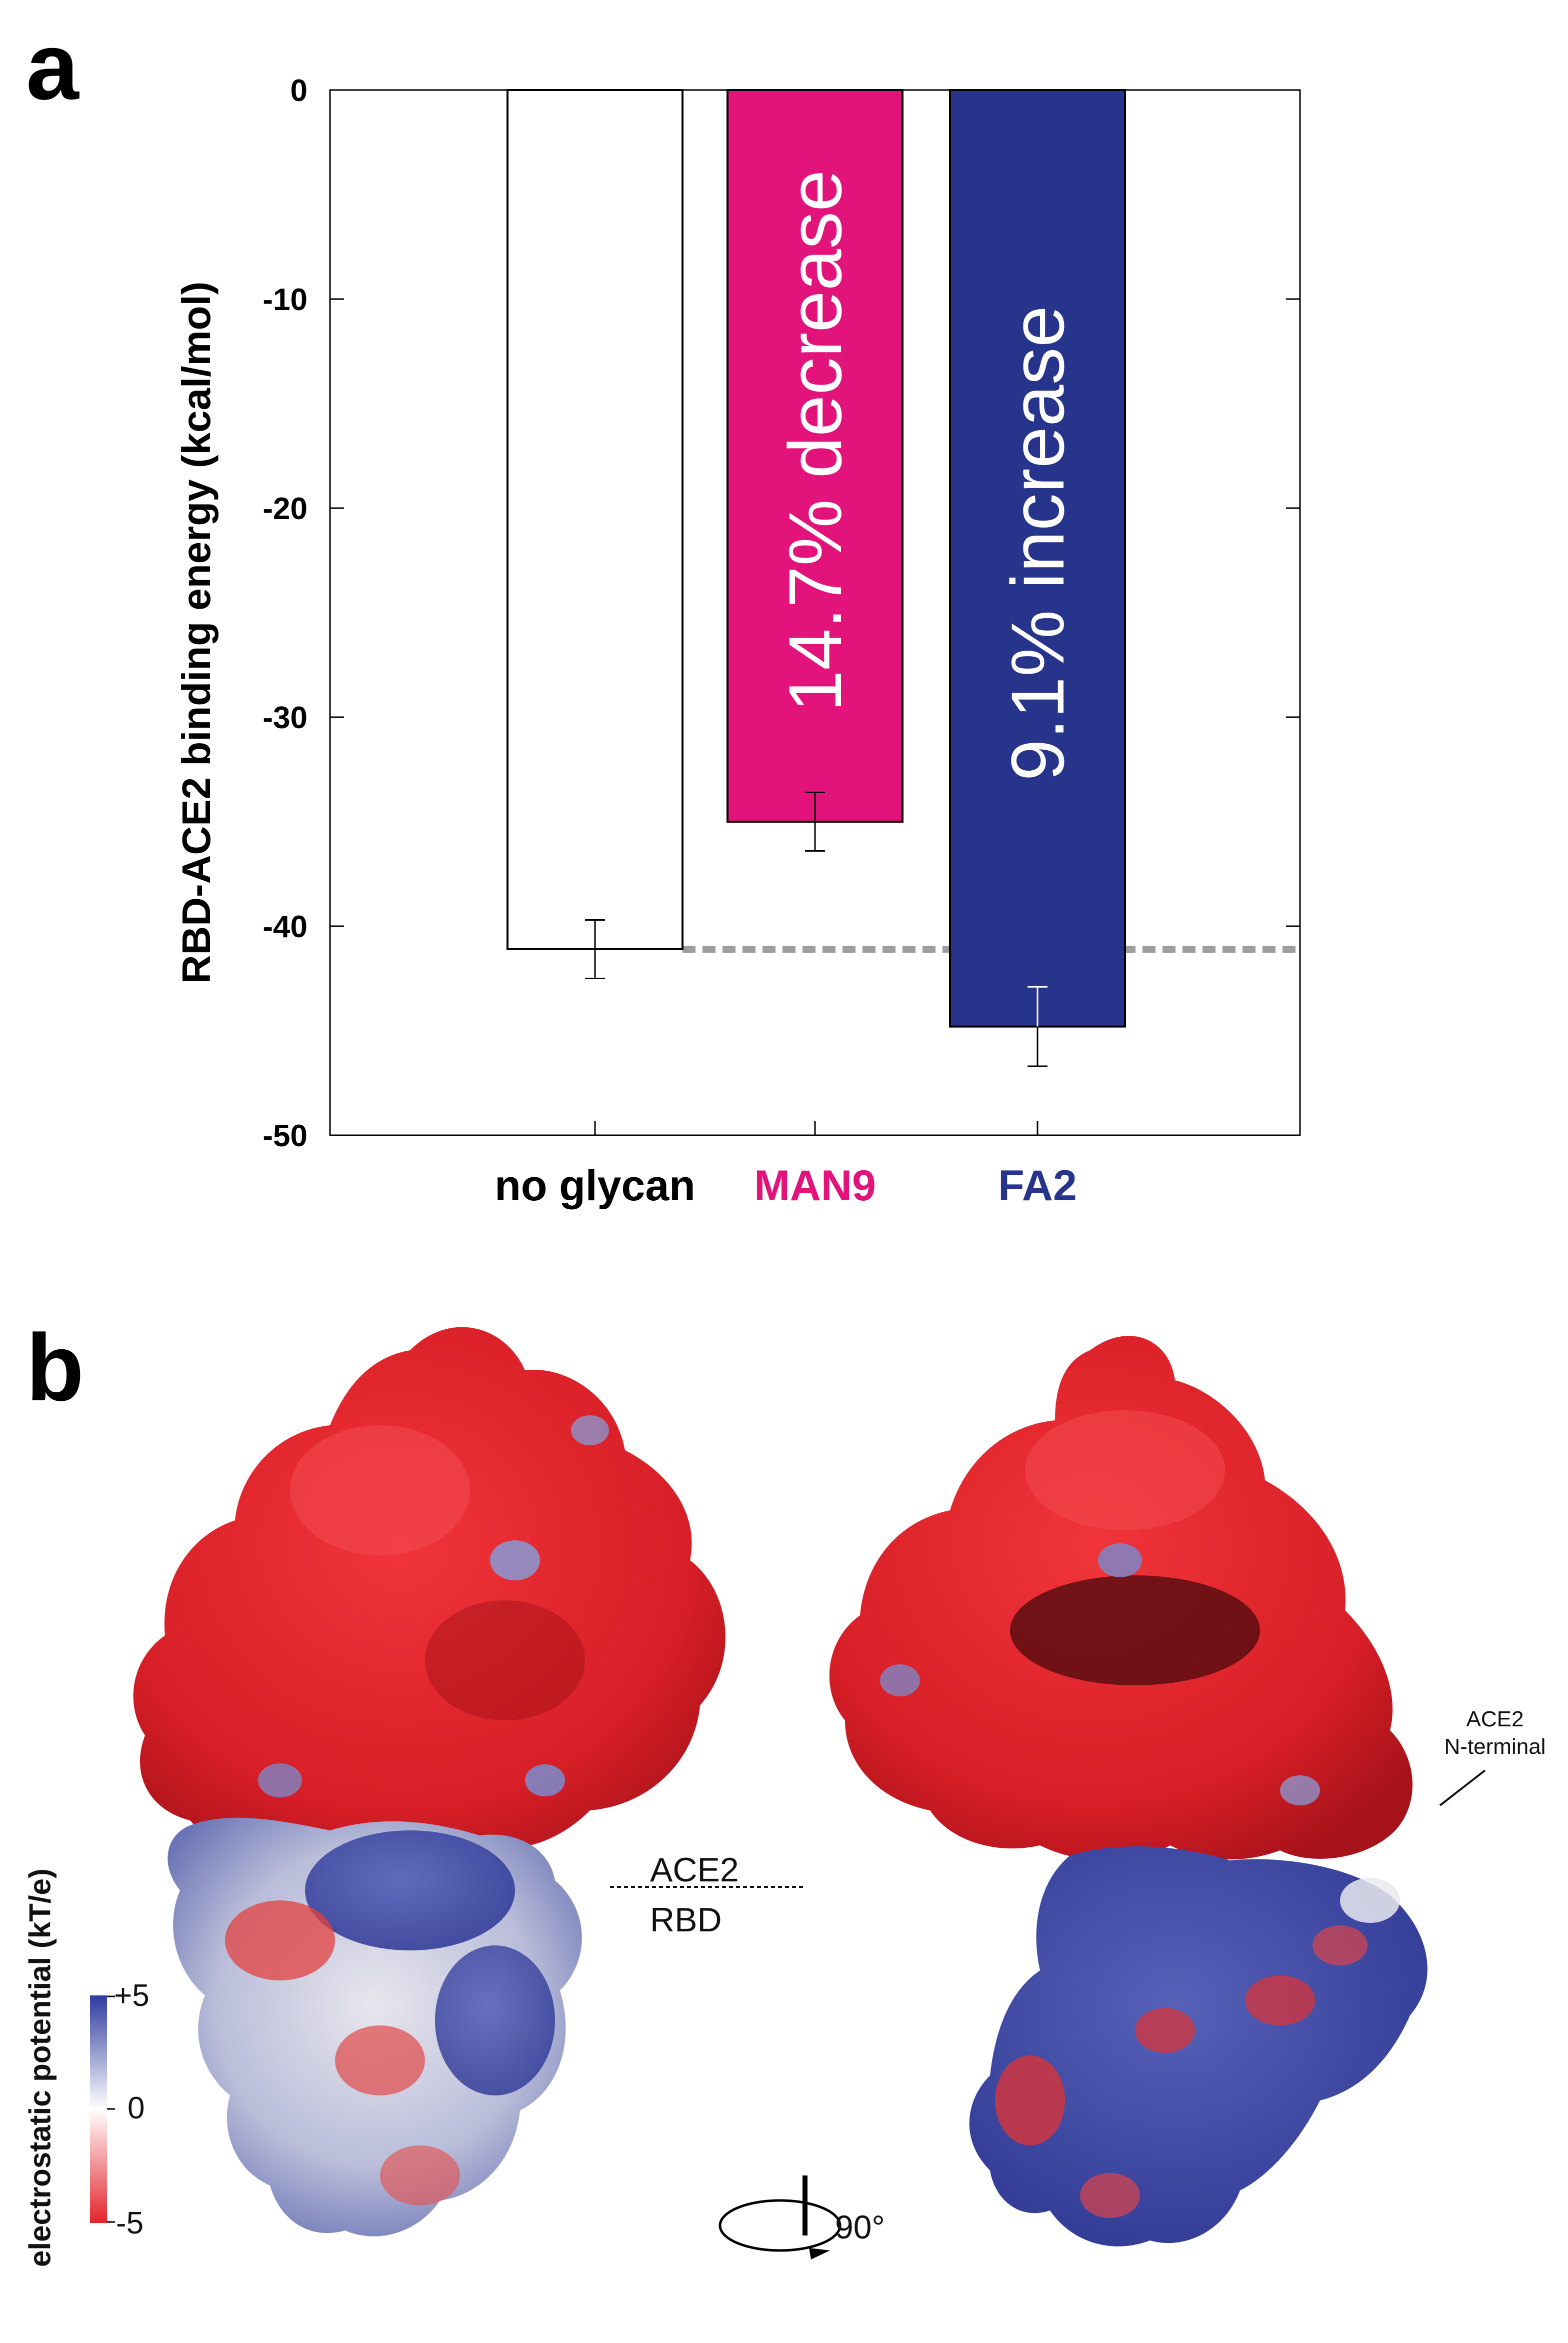  What do you see at coordinates (299, 91) in the screenshot?
I see `y-tick-label: 0` at bounding box center [299, 91].